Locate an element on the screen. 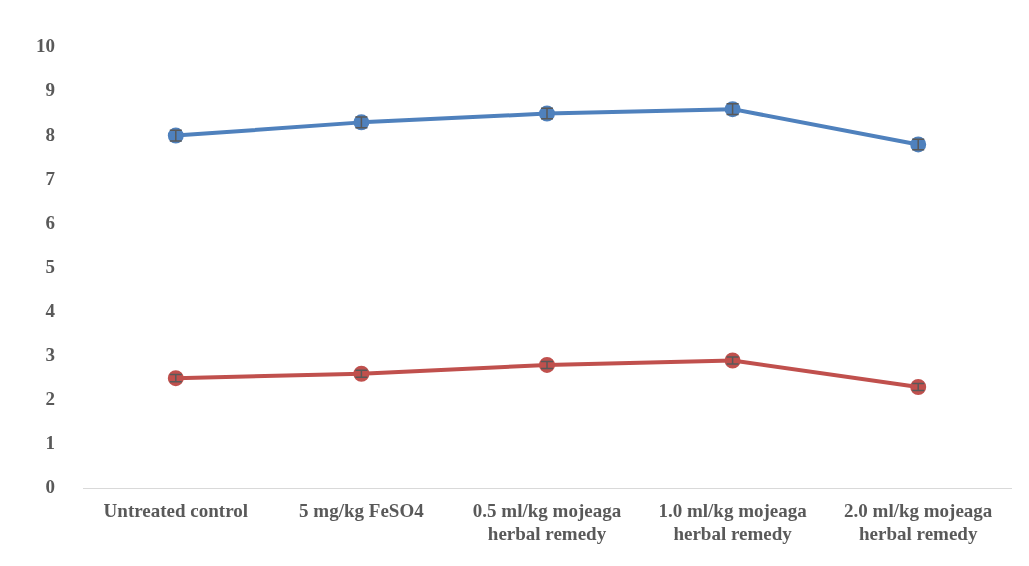 This screenshot has height=566, width=1029. y-tick-label: 8 is located at coordinates (50, 134).